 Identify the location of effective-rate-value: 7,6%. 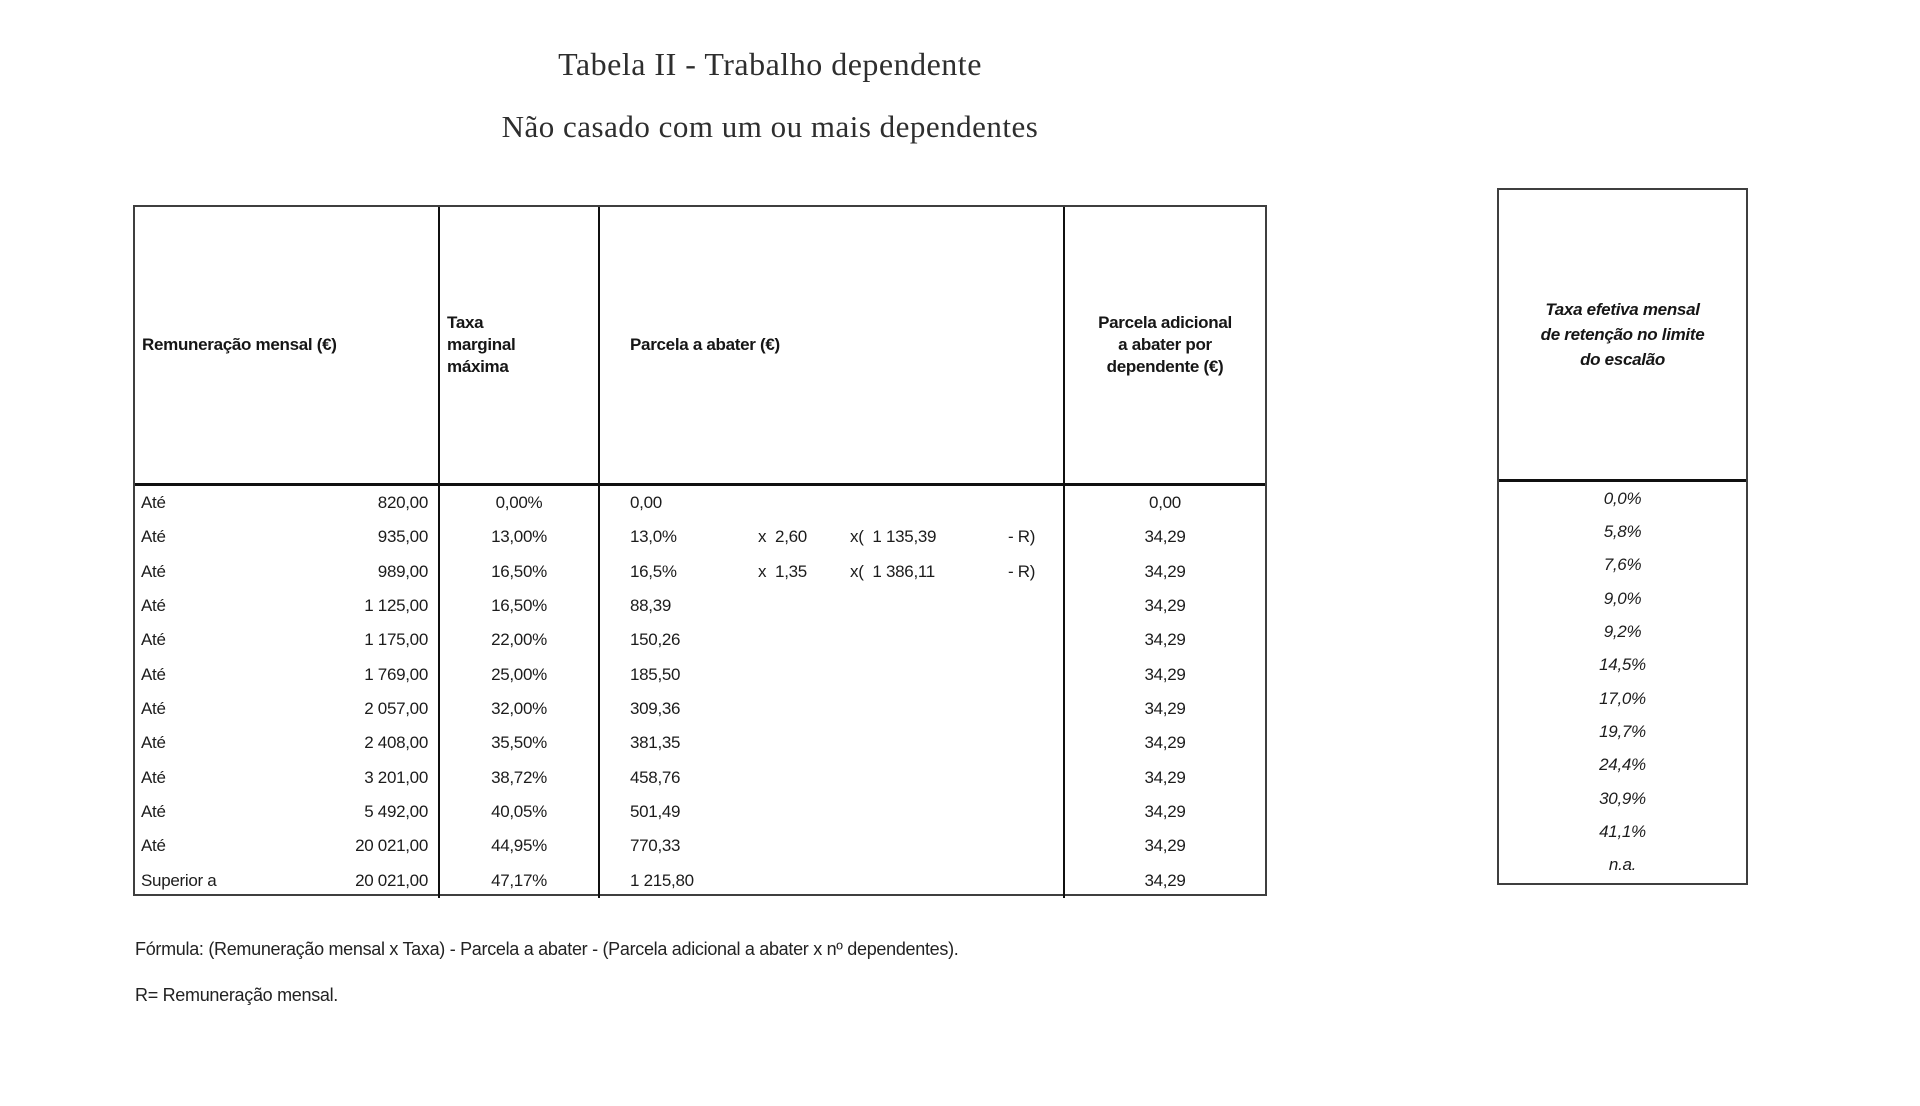
(1622, 565).